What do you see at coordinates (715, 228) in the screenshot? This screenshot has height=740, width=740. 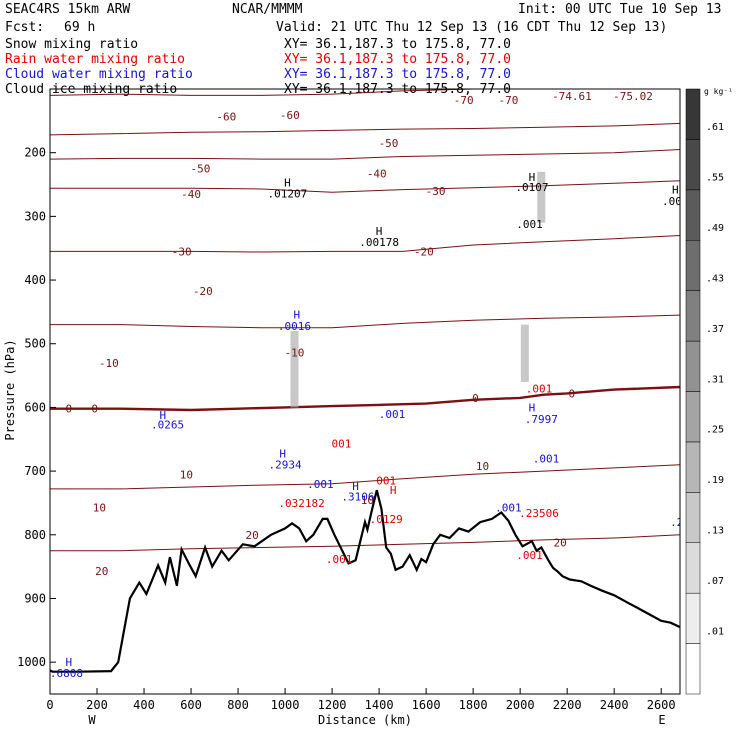 I see `colorbar-label: .49` at bounding box center [715, 228].